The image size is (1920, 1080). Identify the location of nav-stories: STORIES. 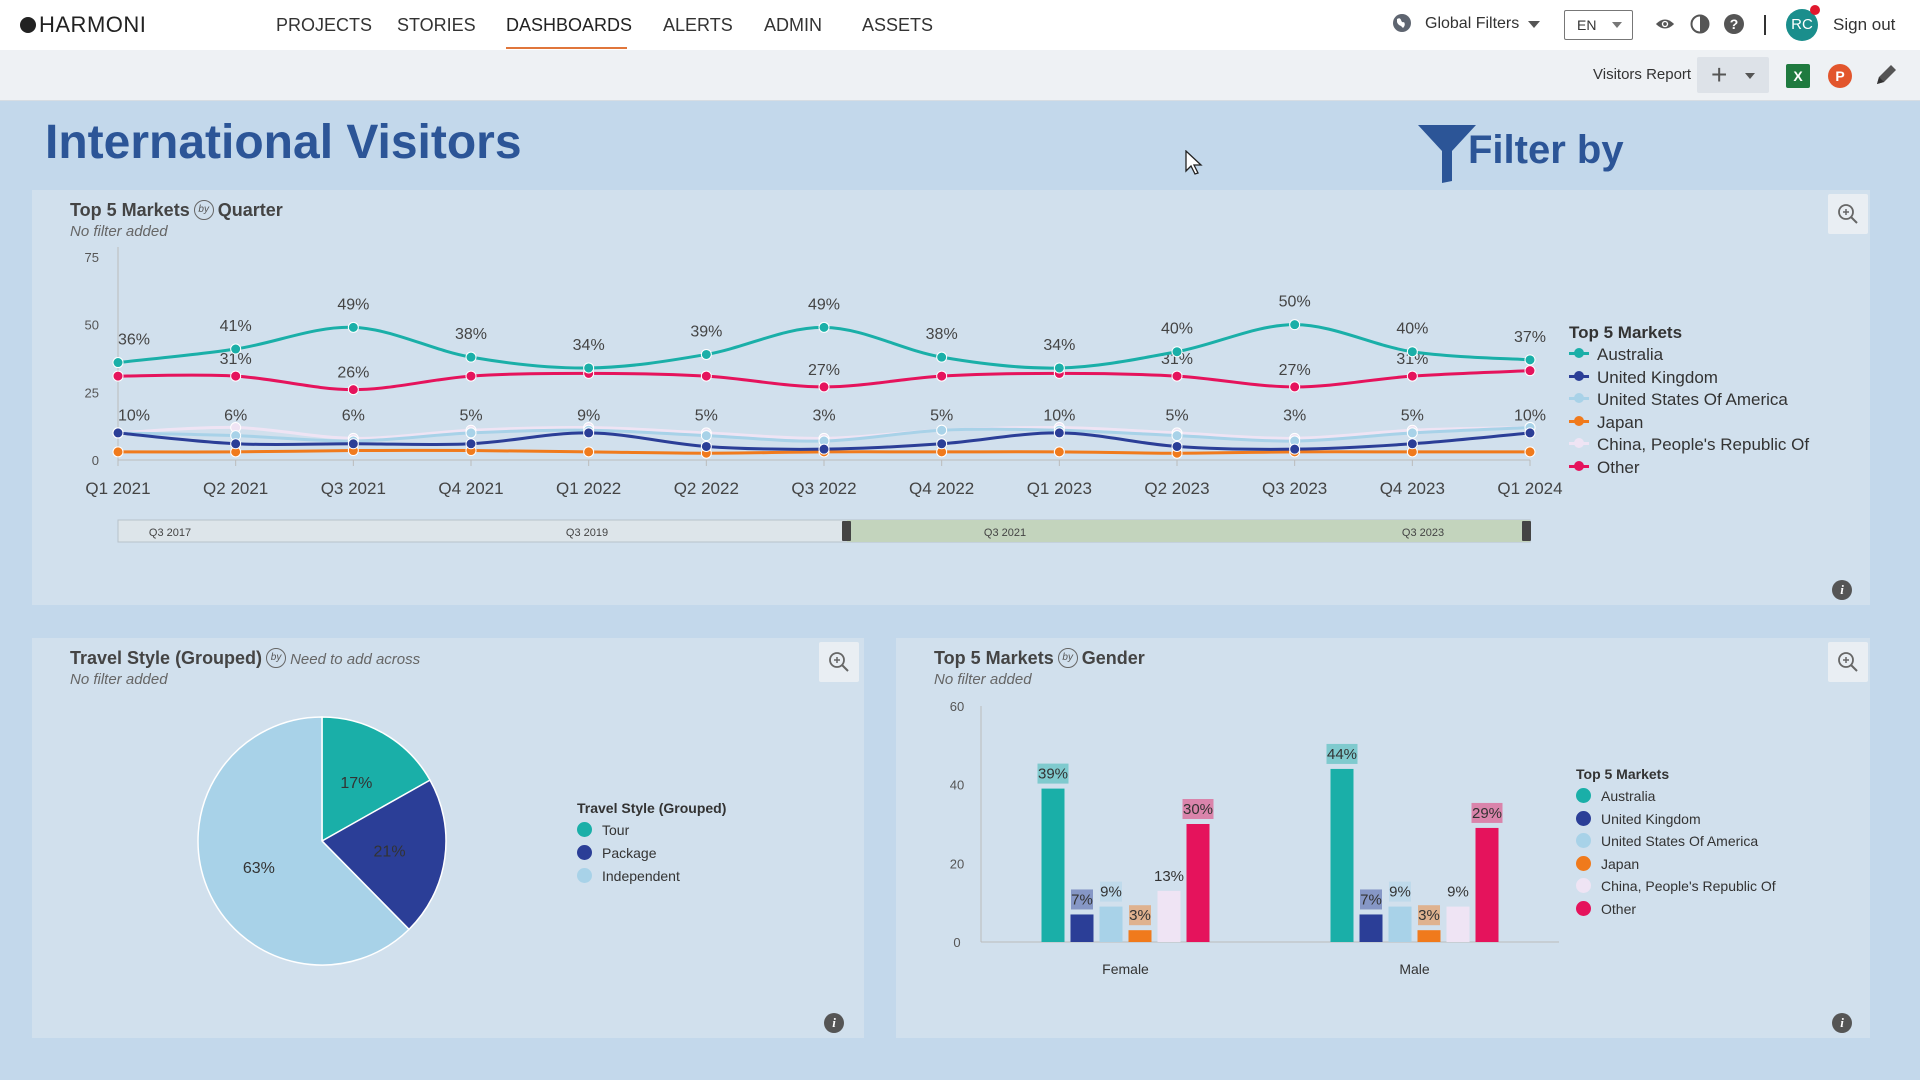
(436, 25).